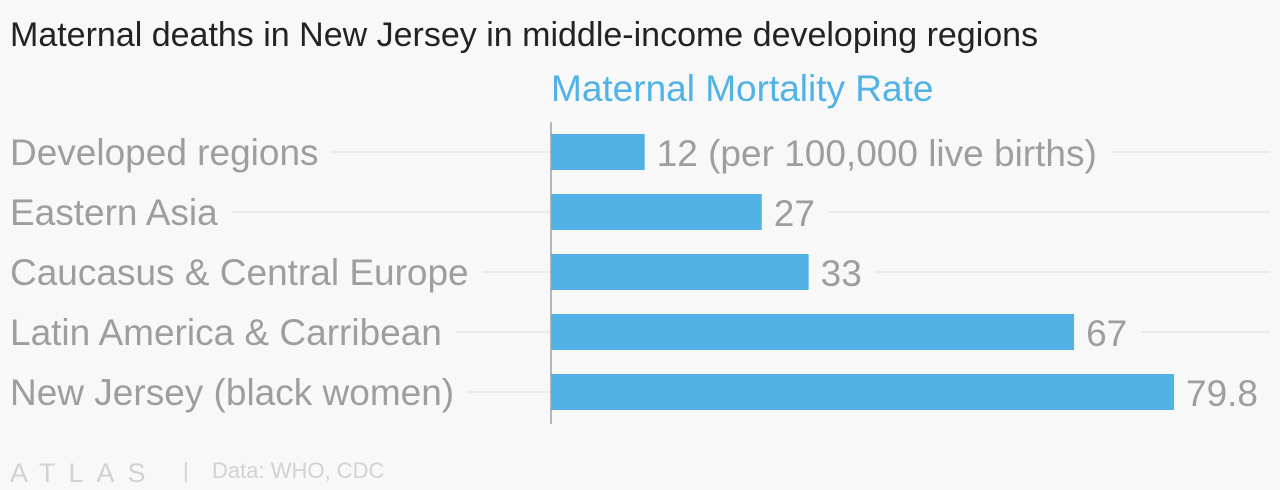 The width and height of the screenshot is (1280, 490). What do you see at coordinates (1106, 333) in the screenshot?
I see `value-label: 67` at bounding box center [1106, 333].